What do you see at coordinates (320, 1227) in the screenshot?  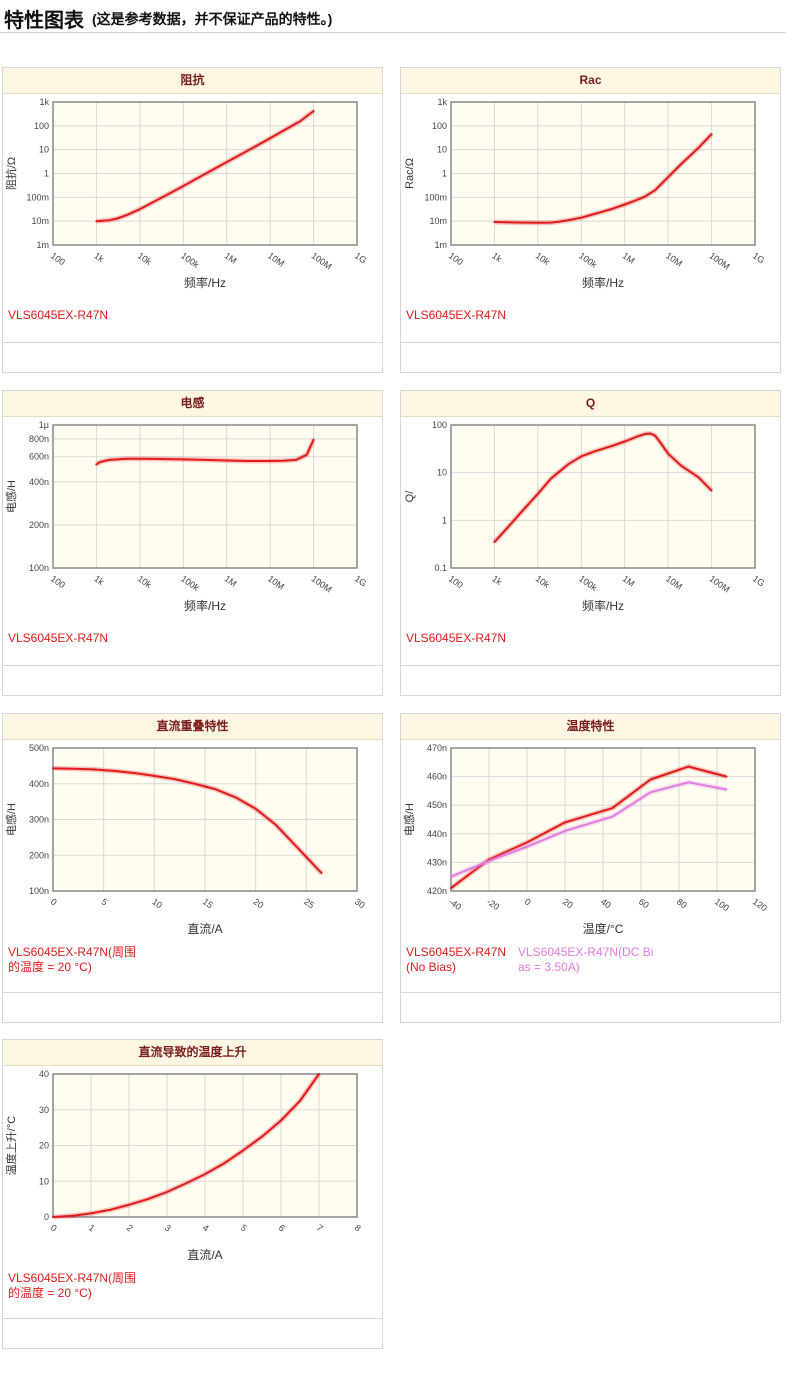 I see `x-tick-label: 7` at bounding box center [320, 1227].